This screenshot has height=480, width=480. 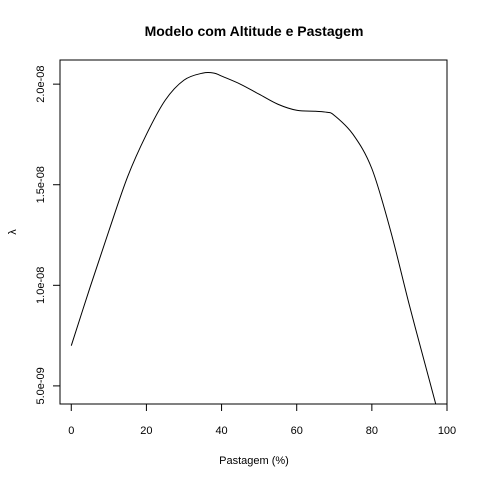 I want to click on x-axis-label: Pastagem (%), so click(x=254, y=461).